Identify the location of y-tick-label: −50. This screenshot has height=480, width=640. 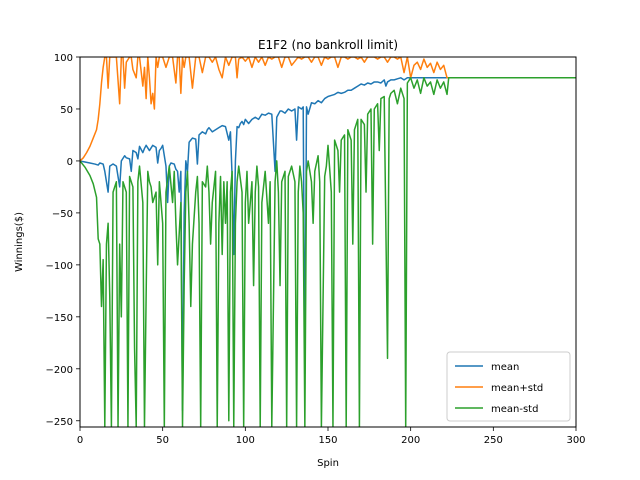
(62, 214).